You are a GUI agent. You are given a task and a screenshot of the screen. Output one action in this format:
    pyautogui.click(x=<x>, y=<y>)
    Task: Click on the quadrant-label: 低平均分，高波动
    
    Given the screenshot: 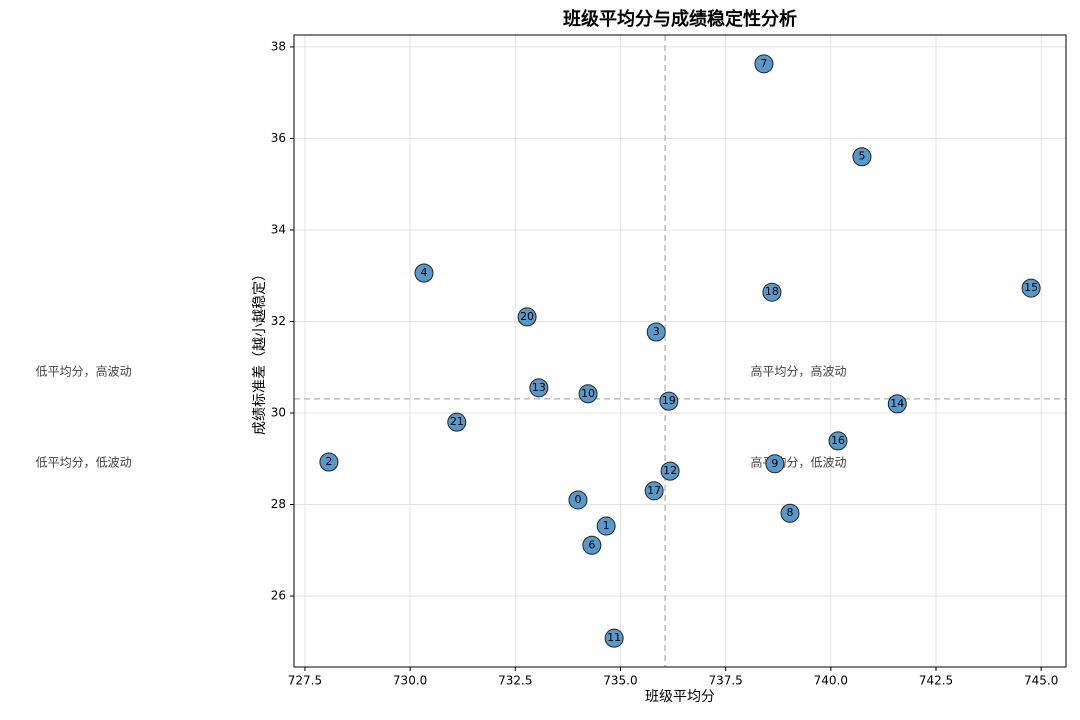 What is the action you would take?
    pyautogui.click(x=84, y=370)
    